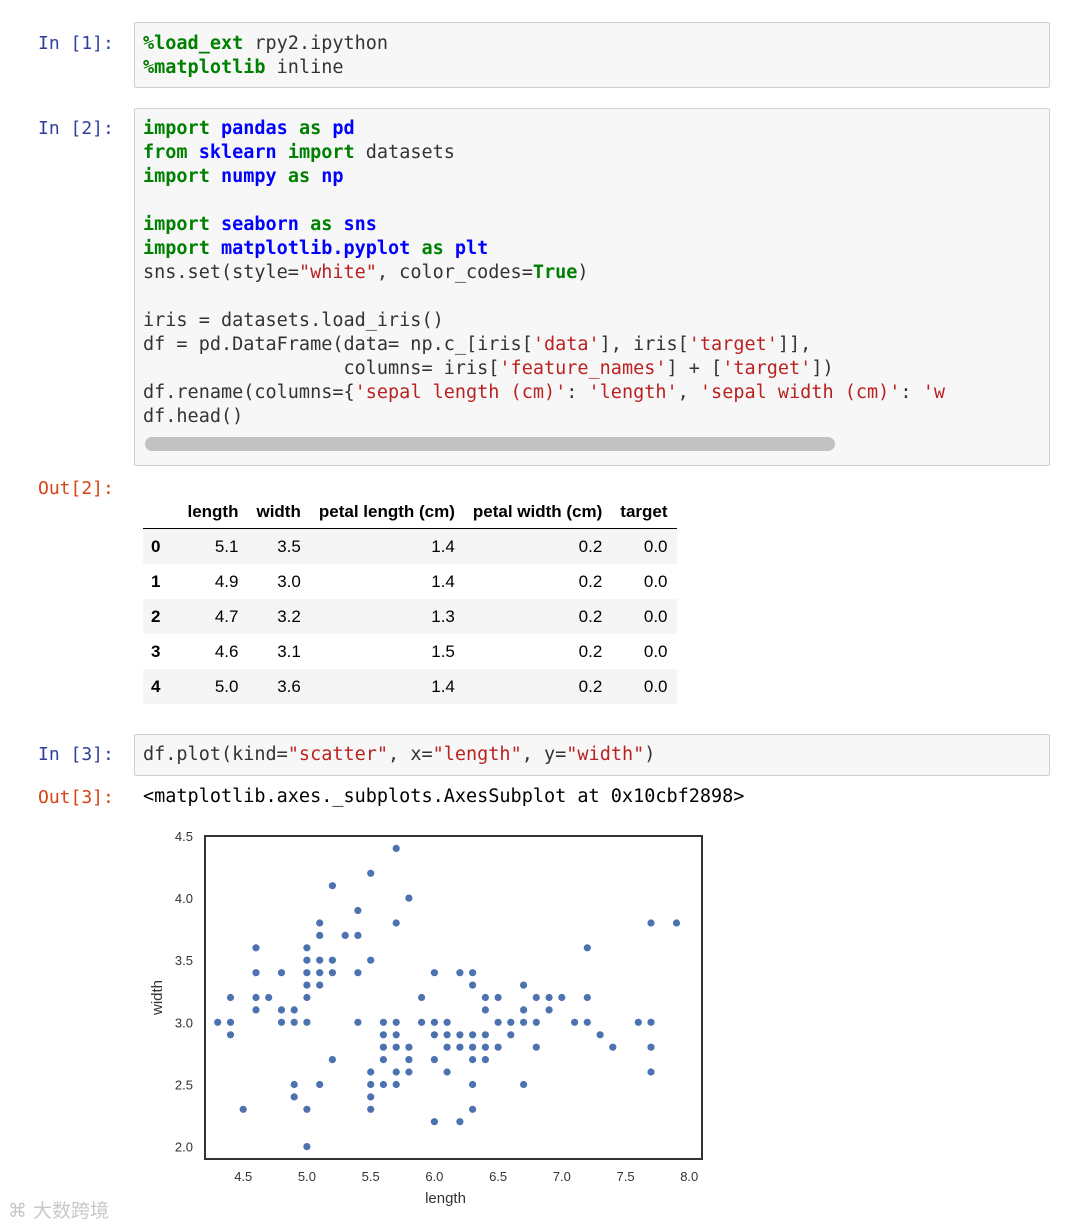 The height and width of the screenshot is (1230, 1080). What do you see at coordinates (490, 444) in the screenshot?
I see `horizontal-scrollbar` at bounding box center [490, 444].